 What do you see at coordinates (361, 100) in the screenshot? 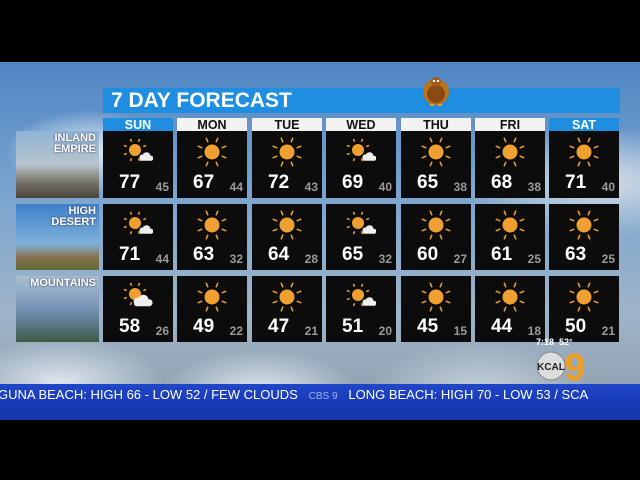
I see `title-bar: 7 DAY FORECAST` at bounding box center [361, 100].